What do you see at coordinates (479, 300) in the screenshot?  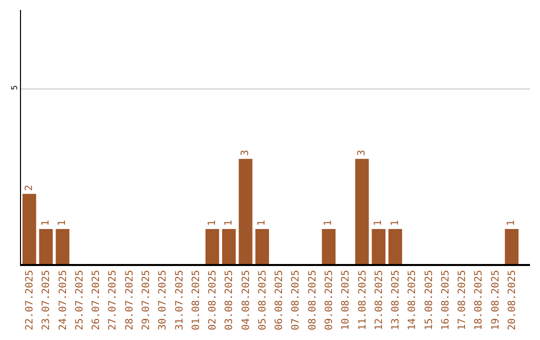 I see `x-tick-label: 18.08.2025` at bounding box center [479, 300].